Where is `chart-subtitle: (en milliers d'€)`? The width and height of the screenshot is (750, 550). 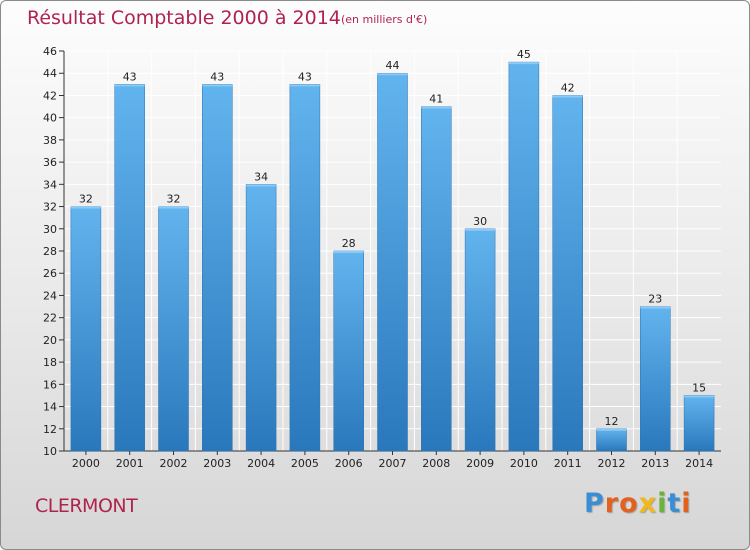 chart-subtitle: (en milliers d'€) is located at coordinates (384, 19).